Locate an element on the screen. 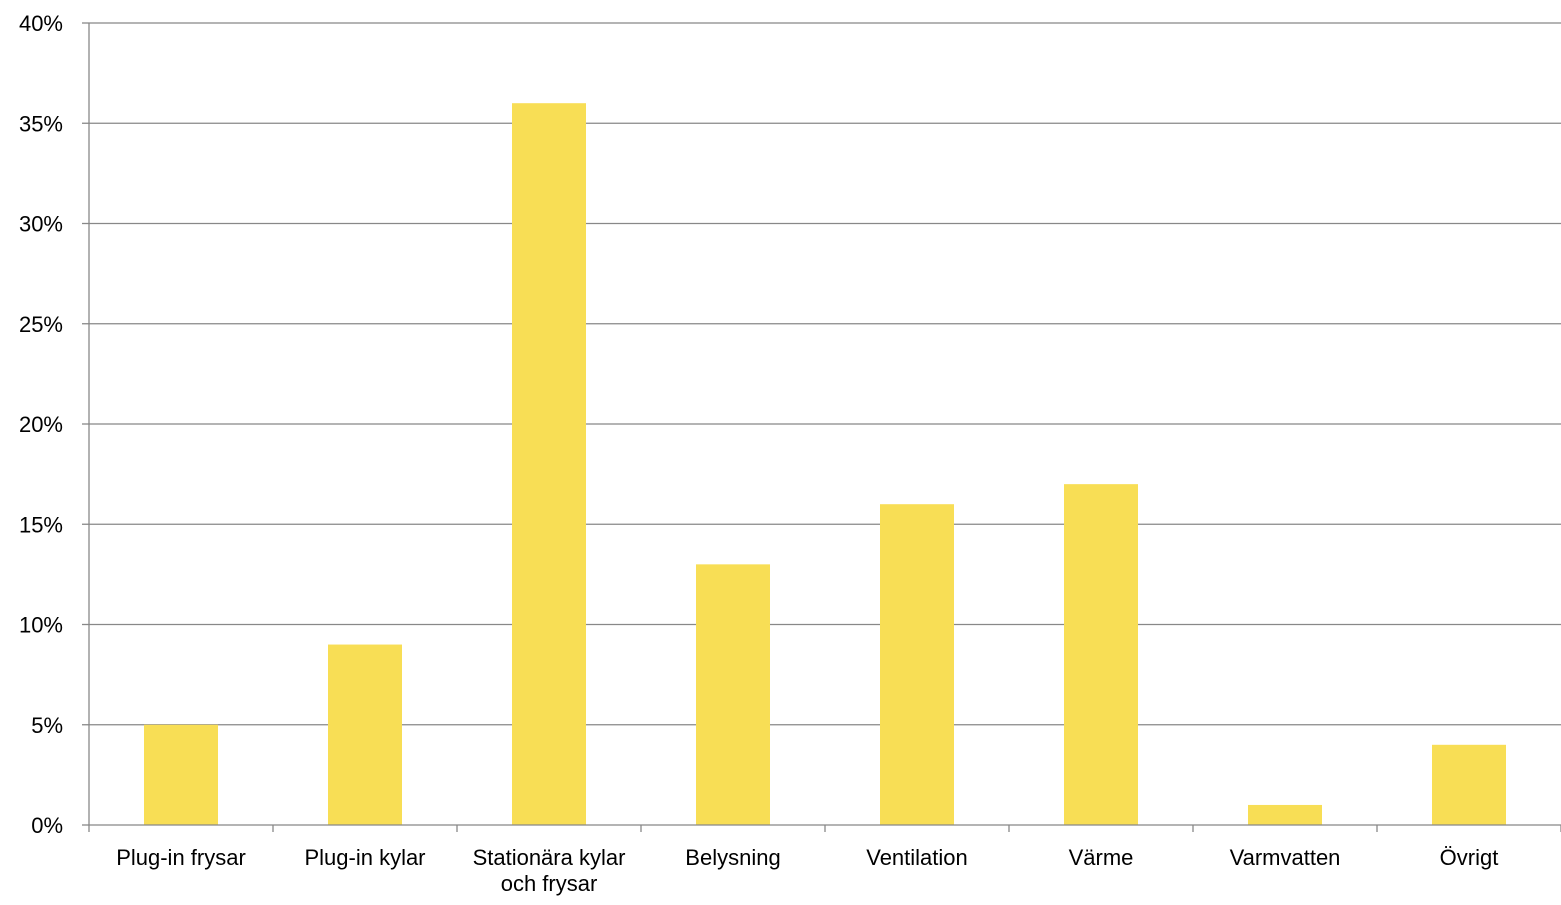 Image resolution: width=1561 pixels, height=905 pixels. x-tick-label: Varmvatten is located at coordinates (1285, 857).